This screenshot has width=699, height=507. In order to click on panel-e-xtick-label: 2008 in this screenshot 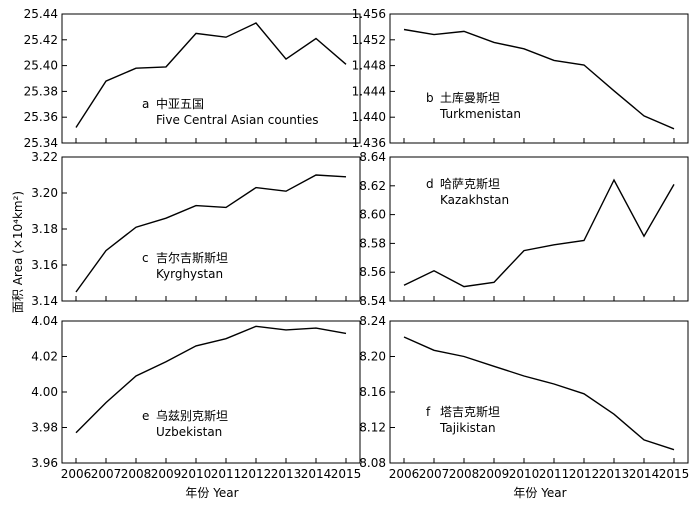, I will do `click(136, 474)`.